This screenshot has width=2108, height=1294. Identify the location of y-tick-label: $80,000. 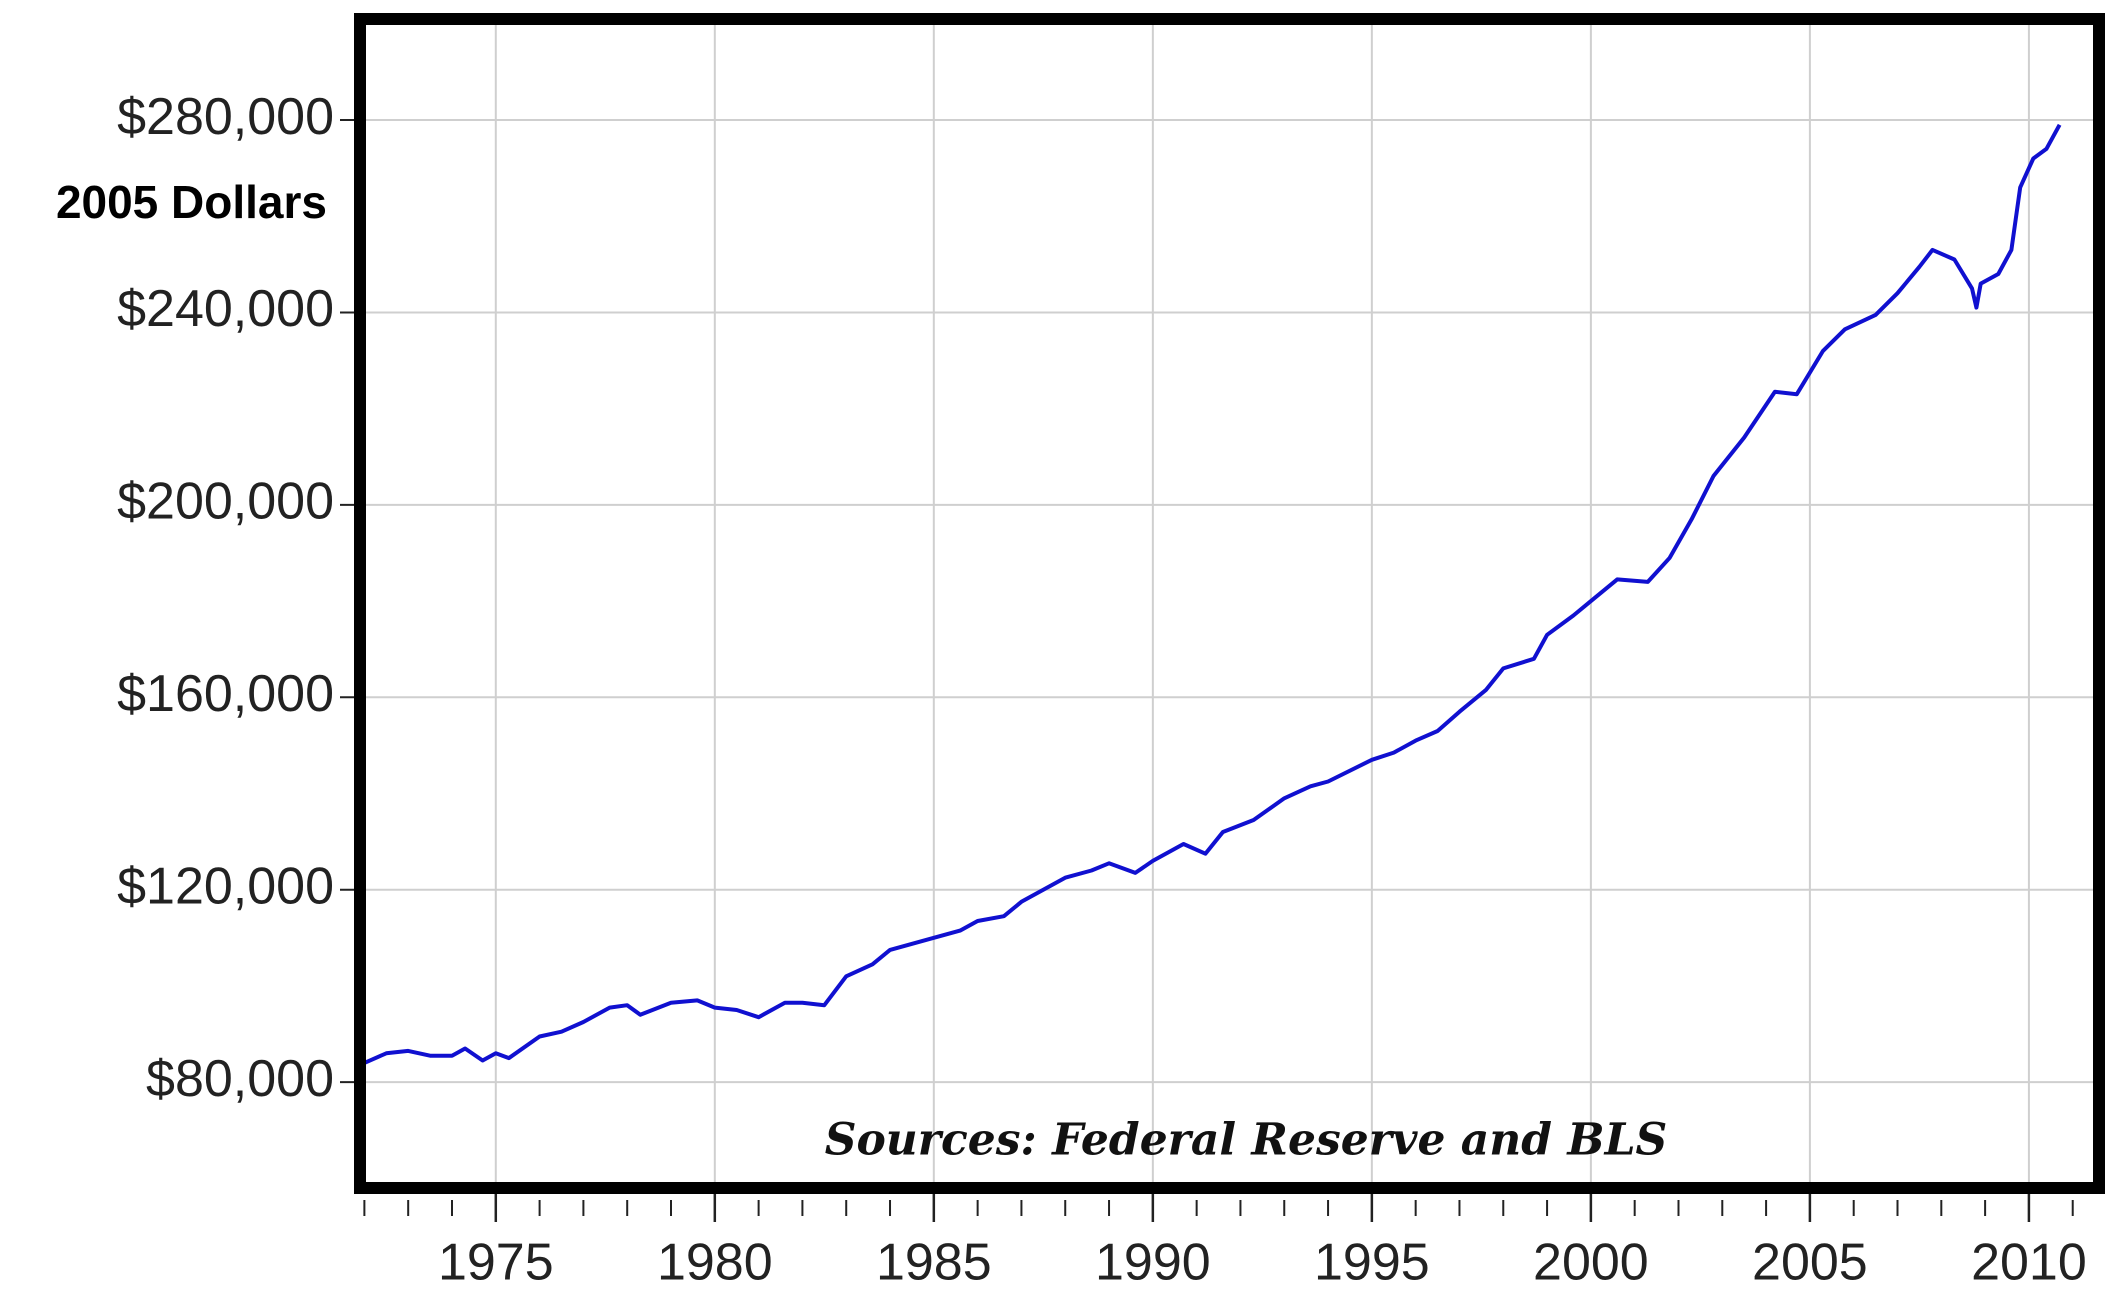
(240, 1079).